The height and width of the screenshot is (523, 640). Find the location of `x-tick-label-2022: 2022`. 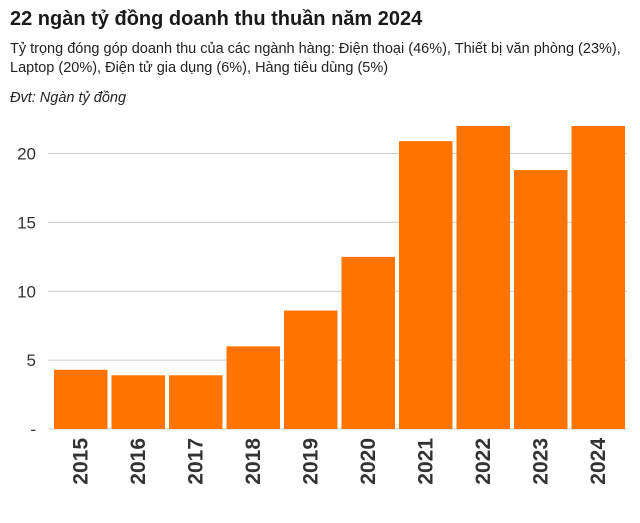

x-tick-label-2022: 2022 is located at coordinates (483, 461).